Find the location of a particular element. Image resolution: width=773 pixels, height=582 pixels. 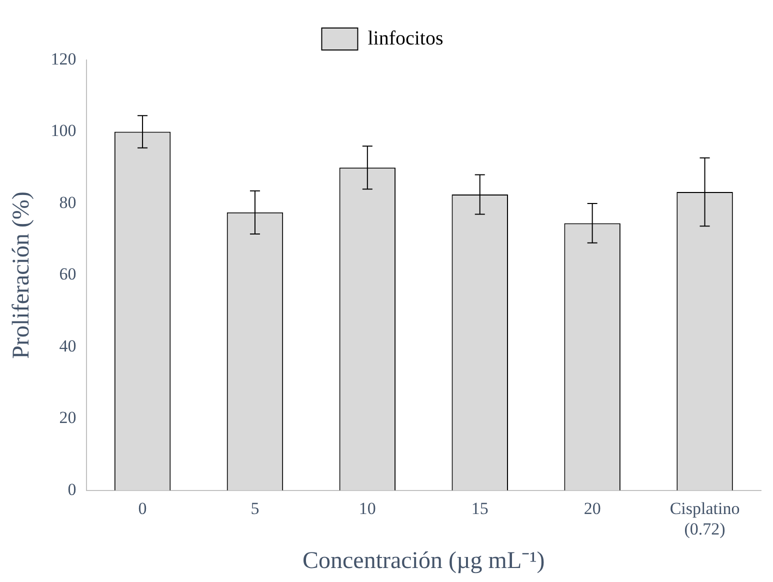

x-tick-label: Cisplatino (0.72) is located at coordinates (705, 518).